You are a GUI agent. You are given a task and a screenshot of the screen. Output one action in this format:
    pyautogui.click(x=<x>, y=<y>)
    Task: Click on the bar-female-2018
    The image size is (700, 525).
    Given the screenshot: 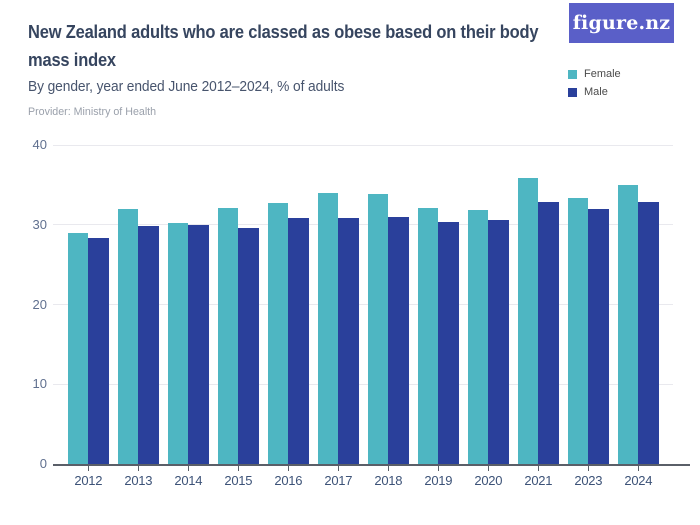 What is the action you would take?
    pyautogui.click(x=378, y=328)
    